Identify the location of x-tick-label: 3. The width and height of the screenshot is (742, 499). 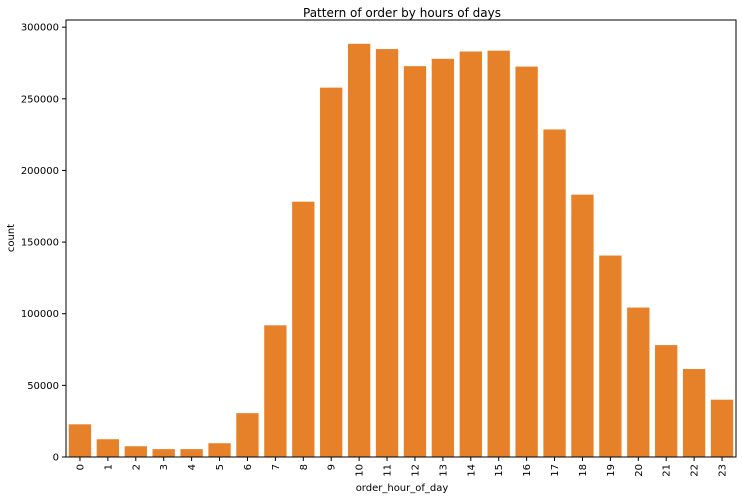
(164, 467).